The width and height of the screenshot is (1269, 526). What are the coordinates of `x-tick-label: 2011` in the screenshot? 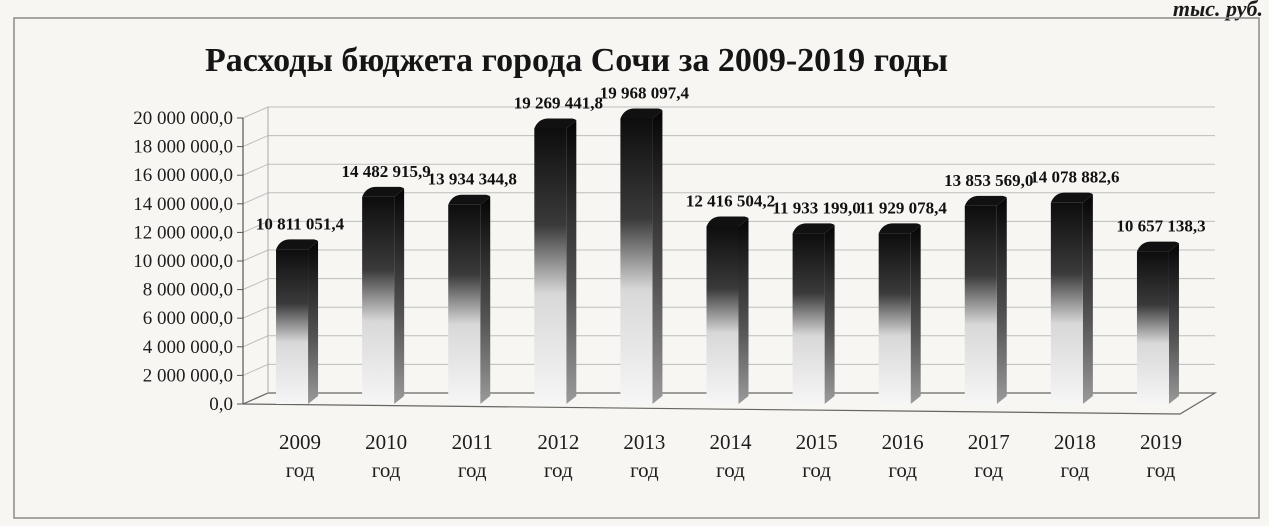 It's located at (472, 442).